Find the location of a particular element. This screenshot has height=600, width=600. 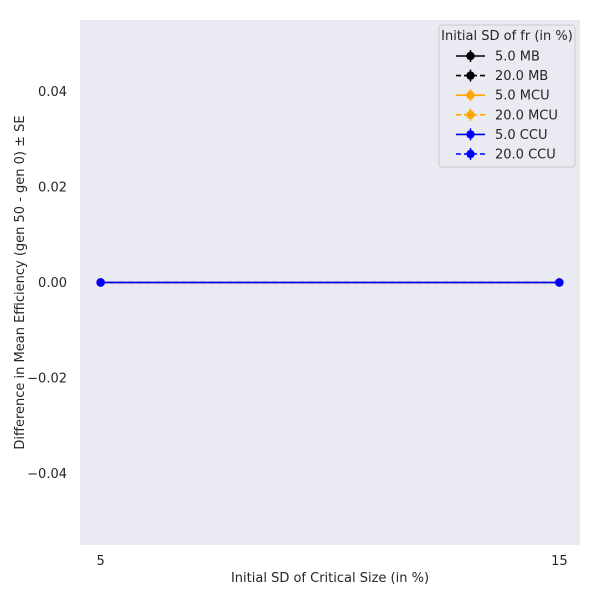

y-tick-label: 0.02 is located at coordinates (52, 188).